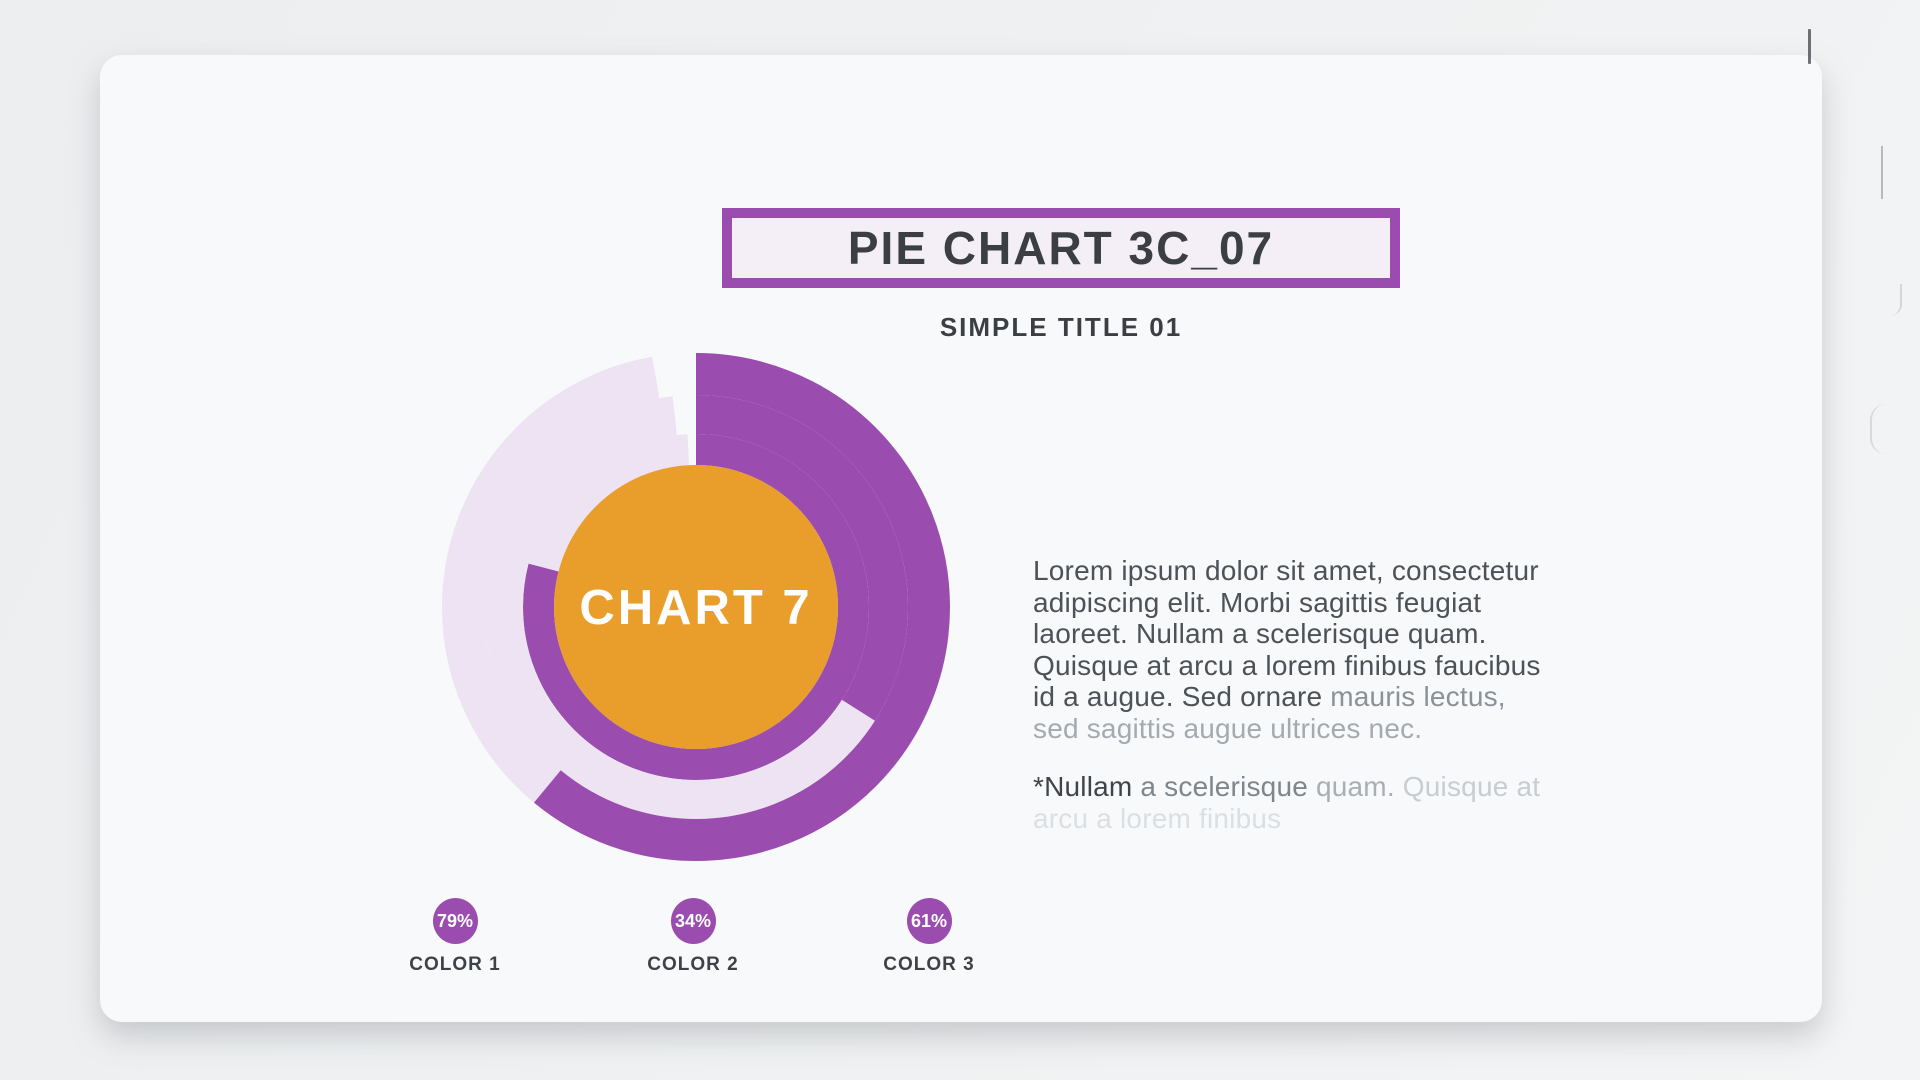  I want to click on chart-center-label: CHART 7, so click(696, 608).